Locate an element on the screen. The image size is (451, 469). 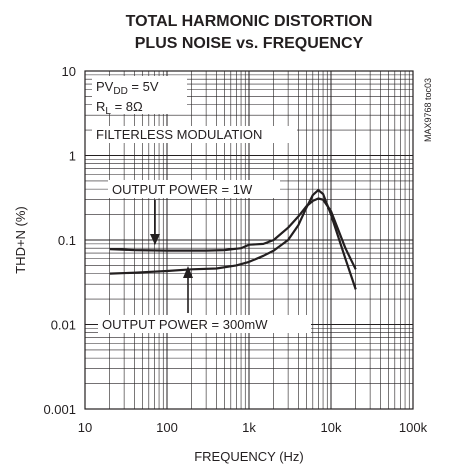
y-tick-label: 0.1 is located at coordinates (67, 240).